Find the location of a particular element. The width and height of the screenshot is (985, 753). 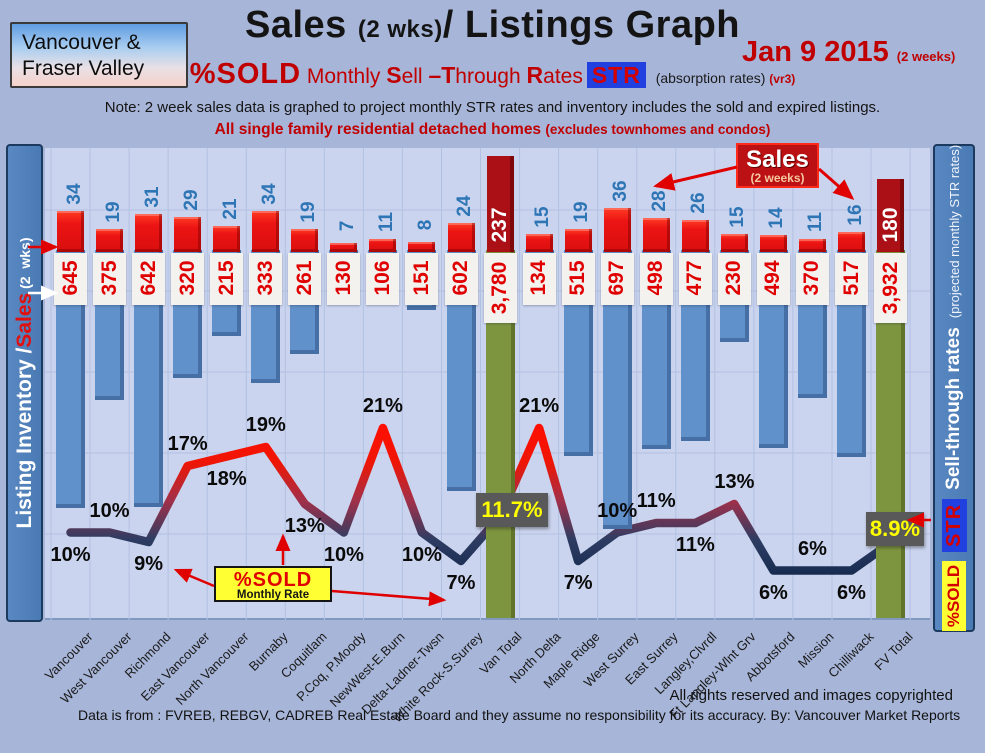

category-label: Delta-Ladner-Twsn is located at coordinates (402, 673).